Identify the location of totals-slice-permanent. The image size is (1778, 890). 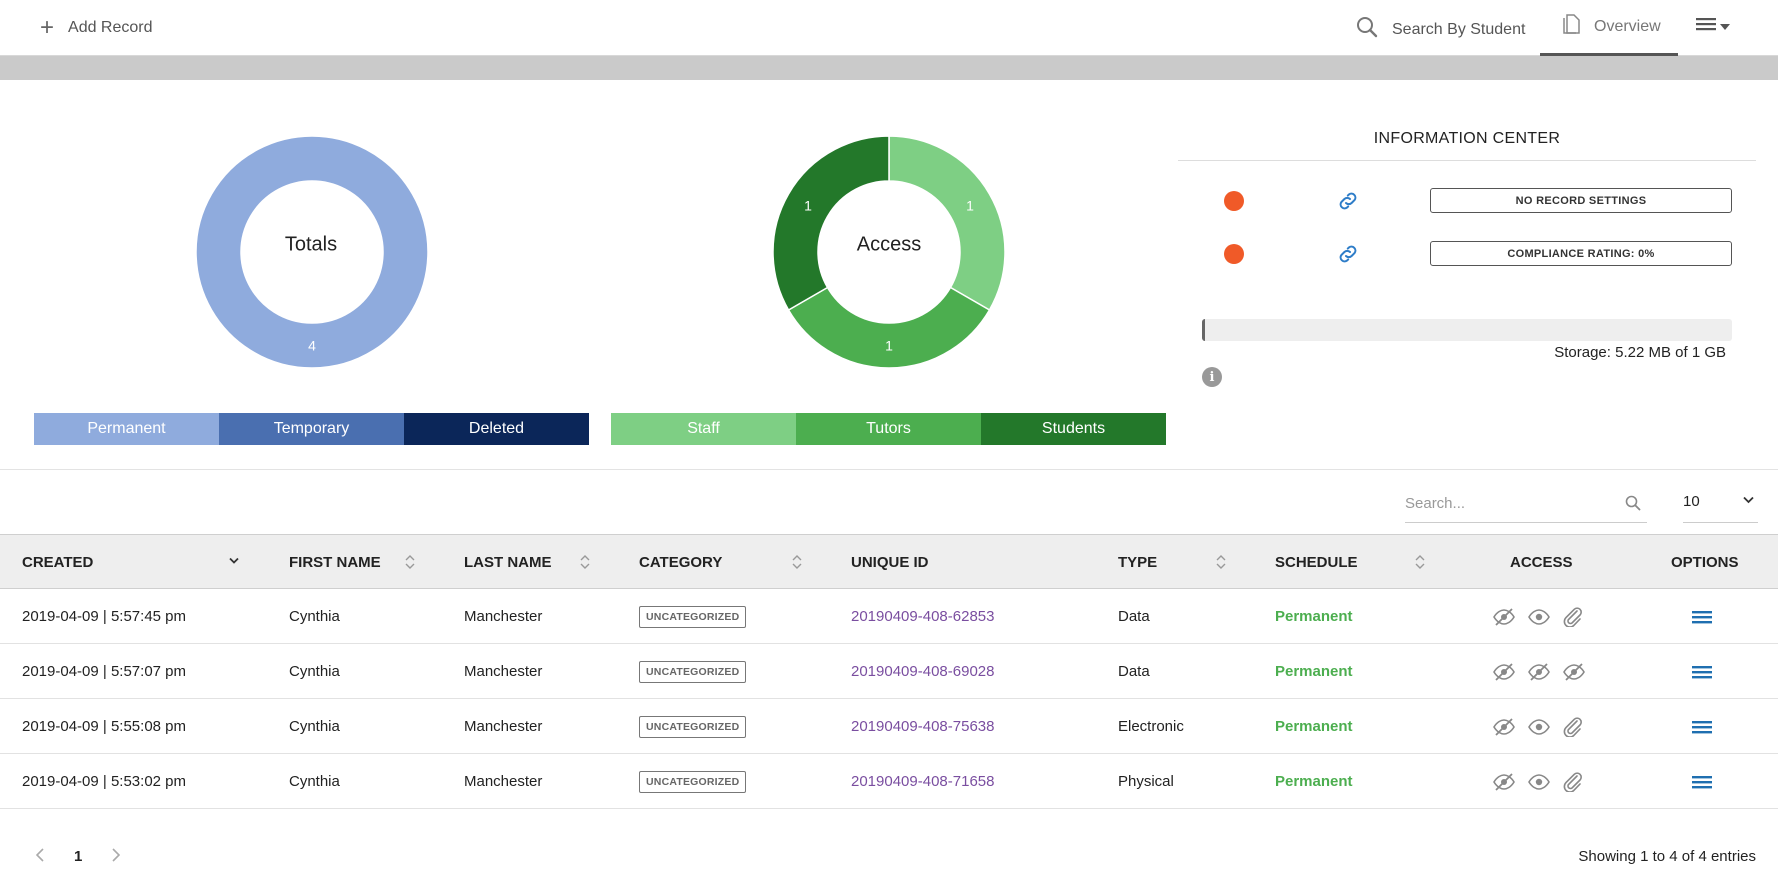
(312, 252).